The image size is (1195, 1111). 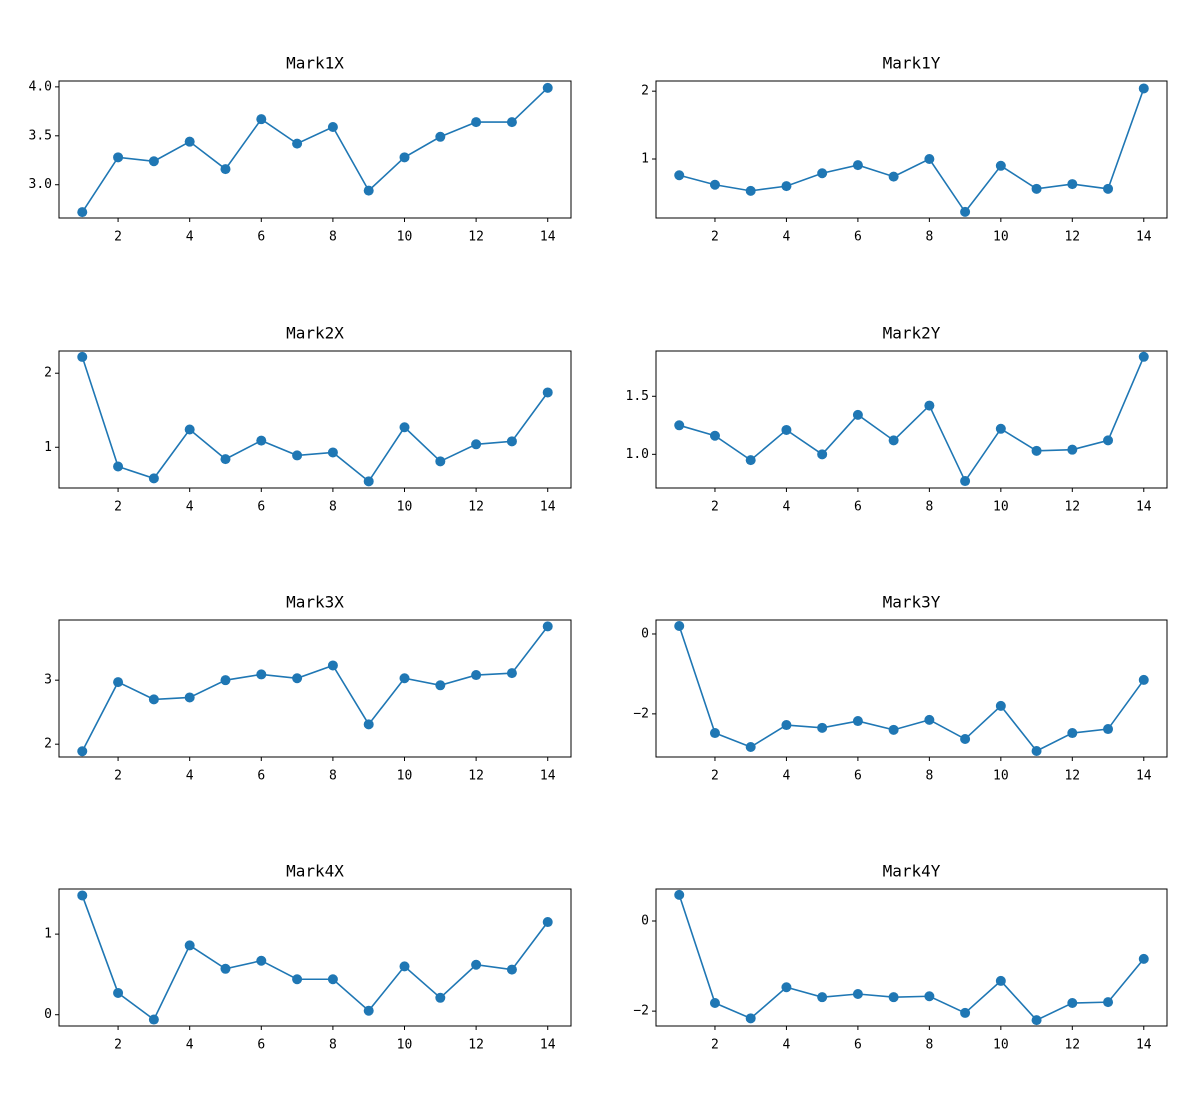 What do you see at coordinates (912, 871) in the screenshot?
I see `title: Mark4Y` at bounding box center [912, 871].